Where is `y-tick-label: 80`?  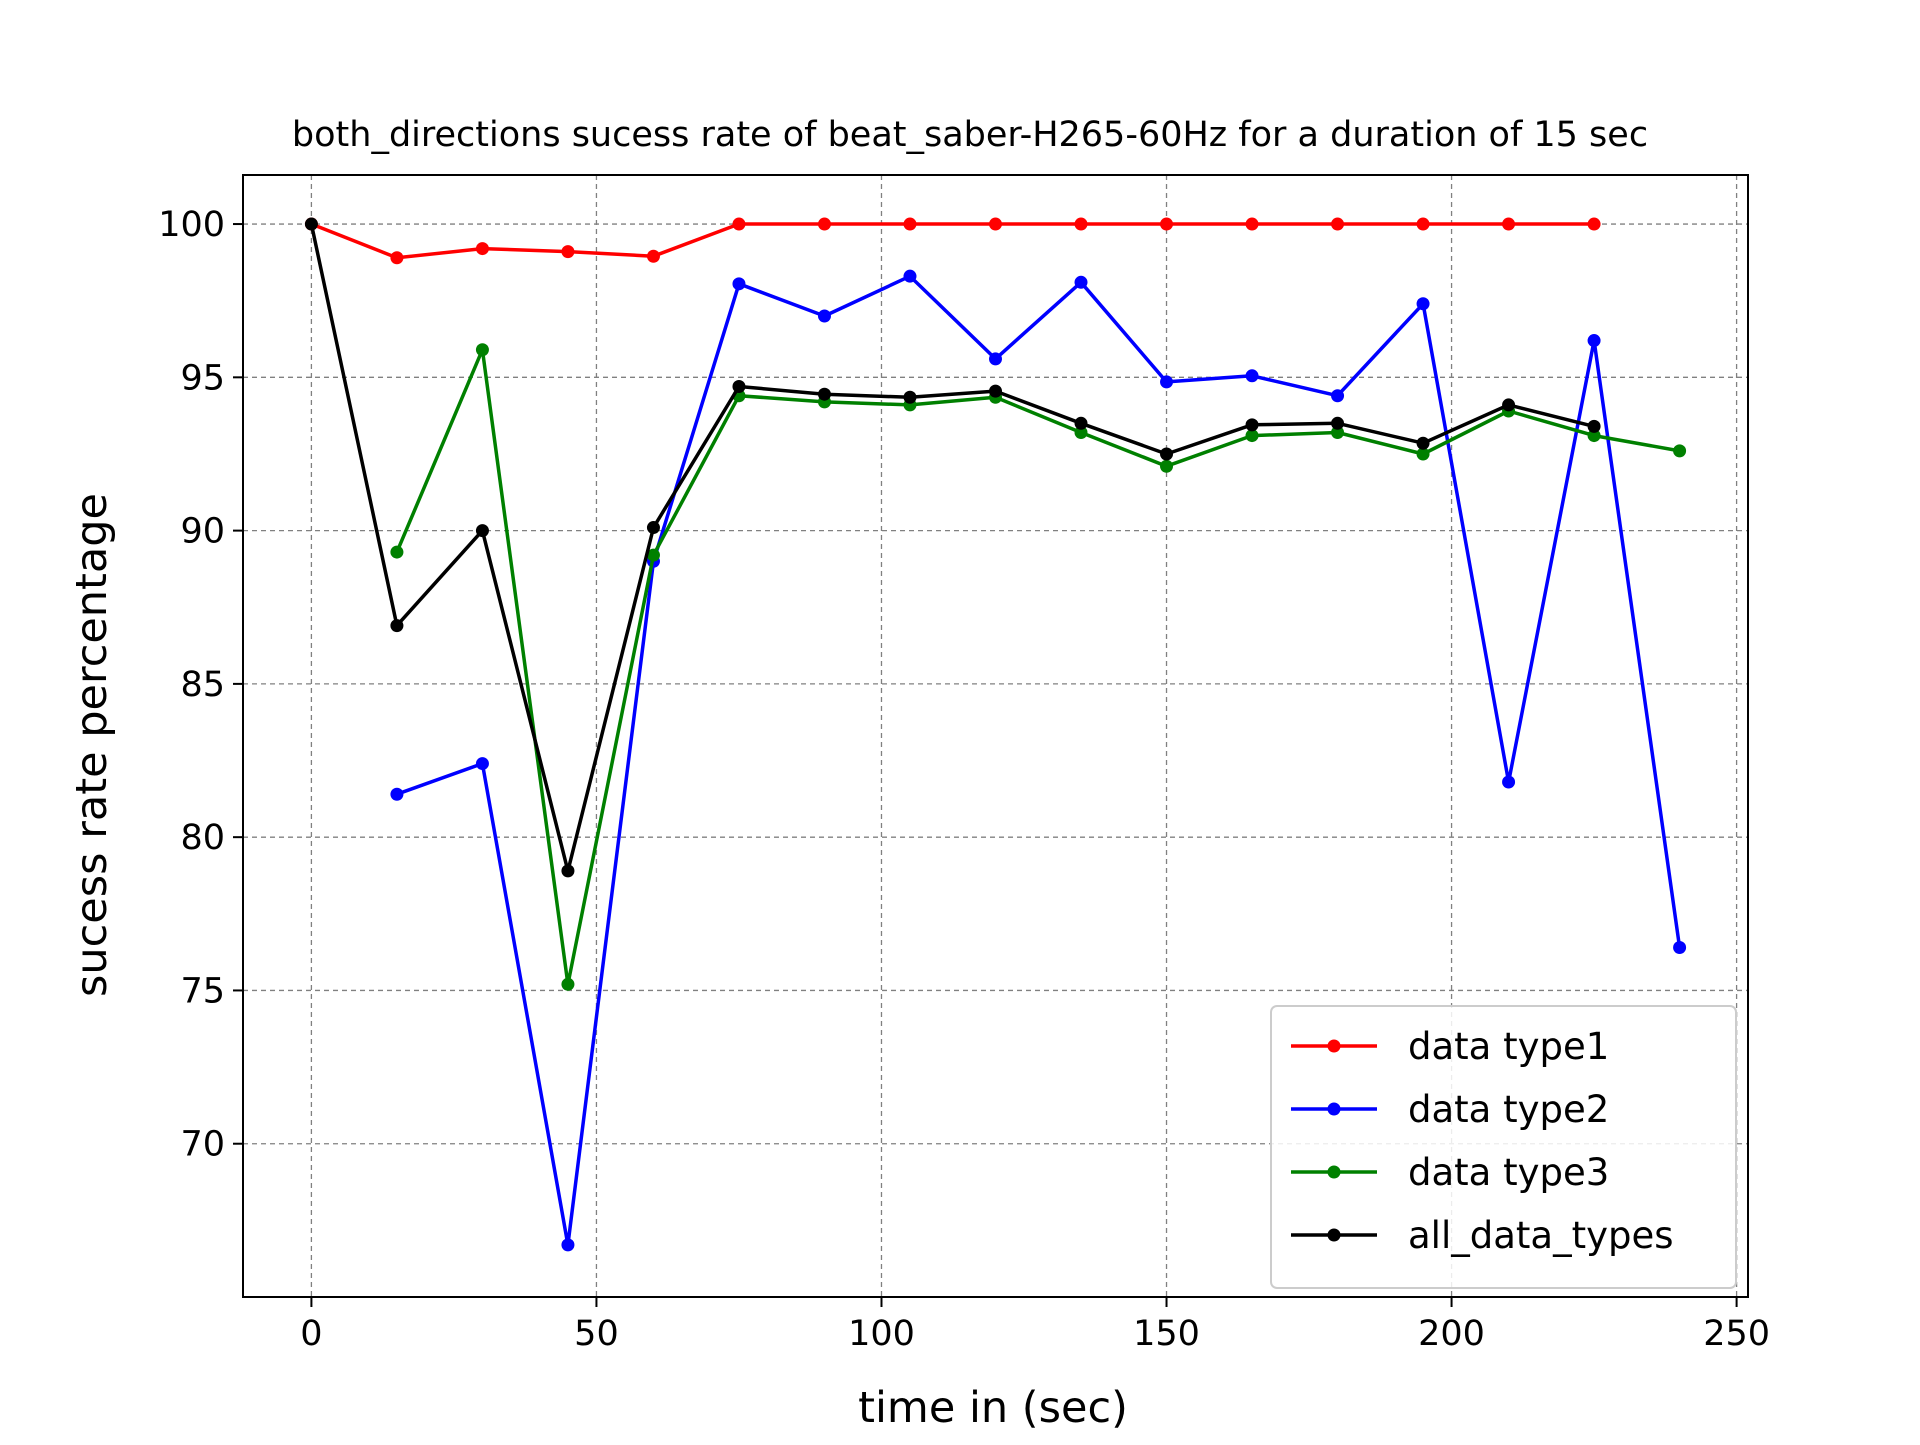
y-tick-label: 80 is located at coordinates (202, 838).